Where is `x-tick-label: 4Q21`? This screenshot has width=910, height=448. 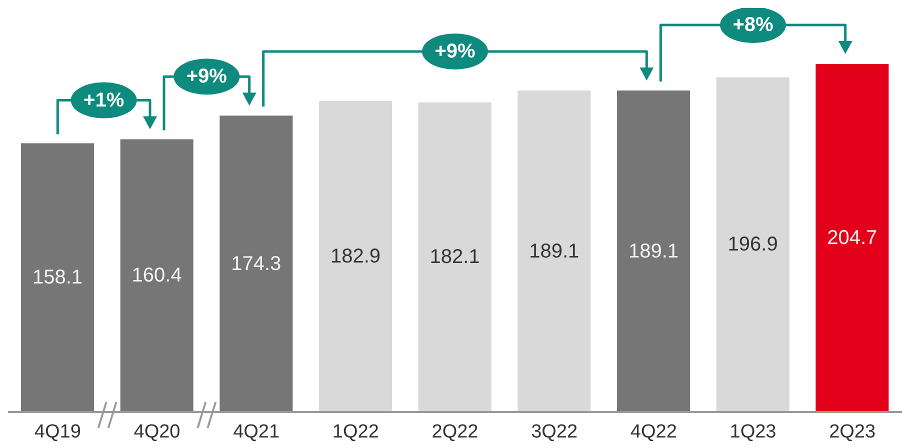 x-tick-label: 4Q21 is located at coordinates (256, 431).